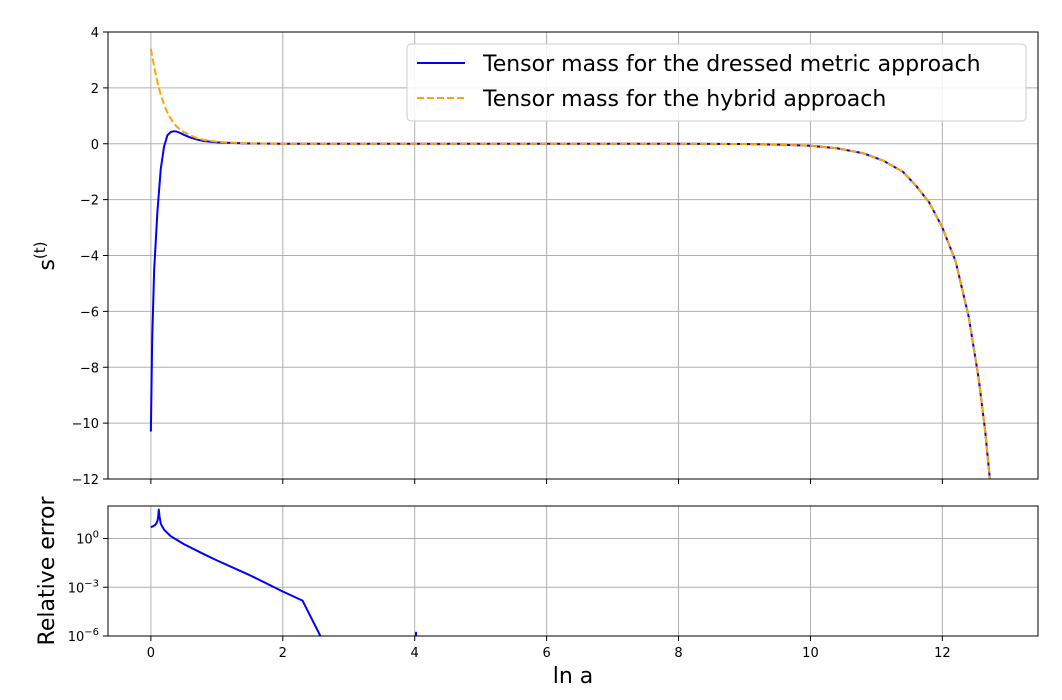 The image size is (1062, 700). I want to click on top-ytick-label: −6, so click(89, 312).